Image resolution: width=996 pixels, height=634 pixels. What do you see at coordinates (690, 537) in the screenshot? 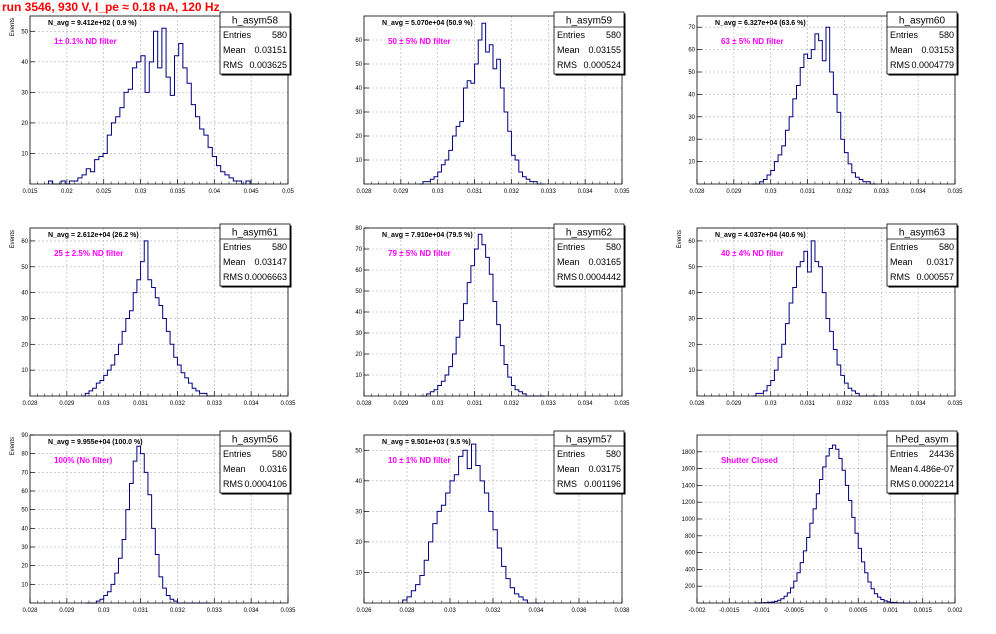
I see `y-tick-label: 800` at bounding box center [690, 537].